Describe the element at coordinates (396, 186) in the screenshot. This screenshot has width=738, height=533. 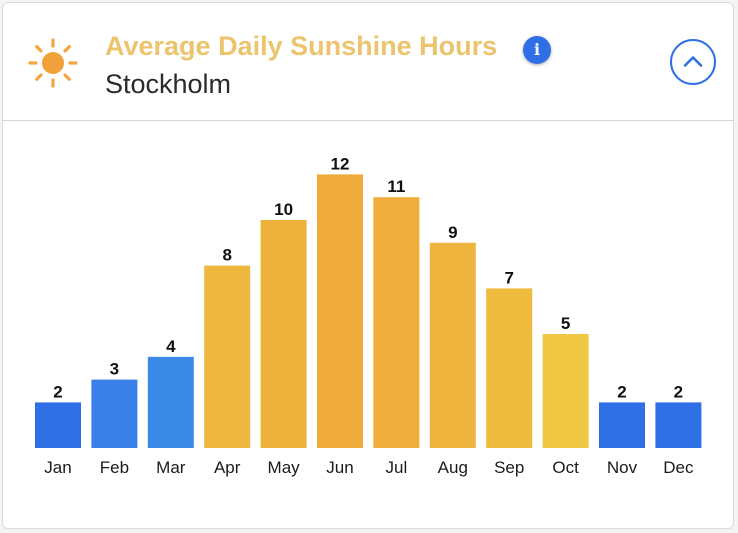
I see `data-label: 11` at that location.